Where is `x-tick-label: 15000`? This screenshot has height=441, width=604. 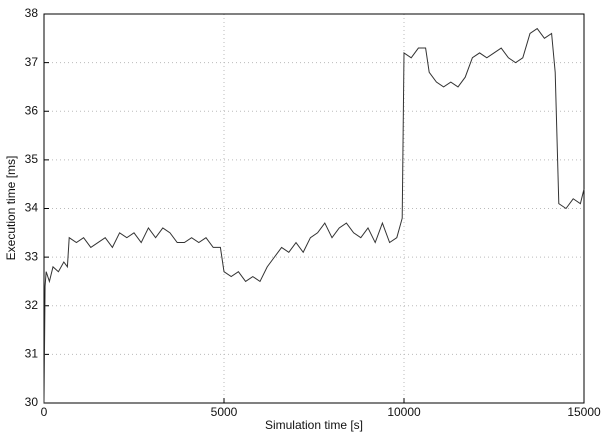 x-tick-label: 15000 is located at coordinates (584, 412).